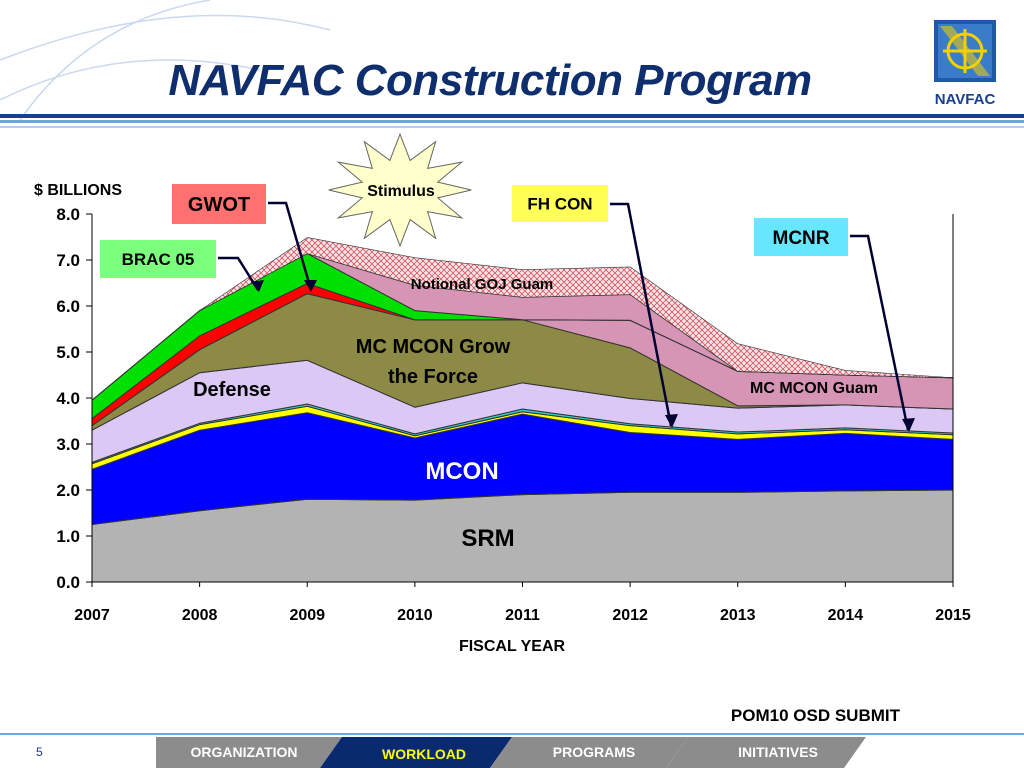  Describe the element at coordinates (433, 377) in the screenshot. I see `label-mcon-grow-line2: the Force` at that location.